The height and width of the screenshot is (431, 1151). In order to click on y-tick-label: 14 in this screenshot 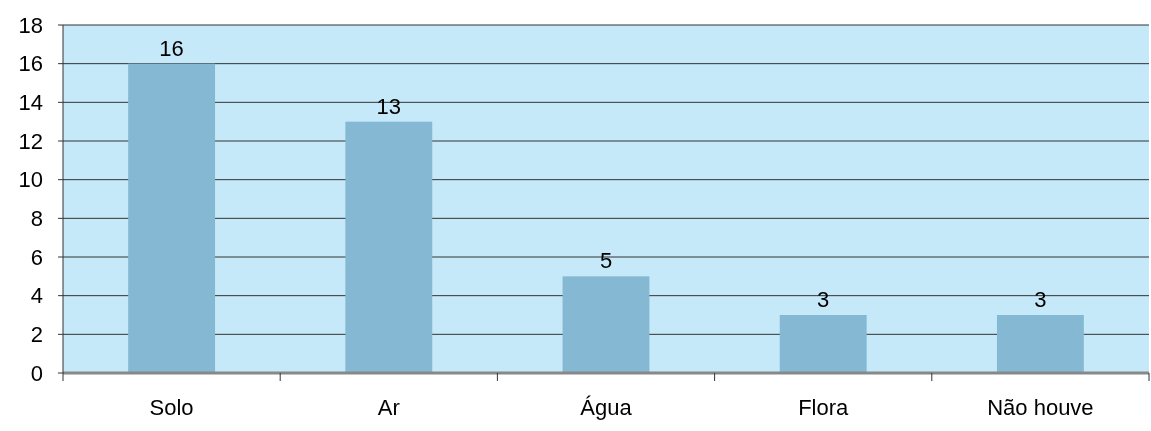, I will do `click(30, 103)`.